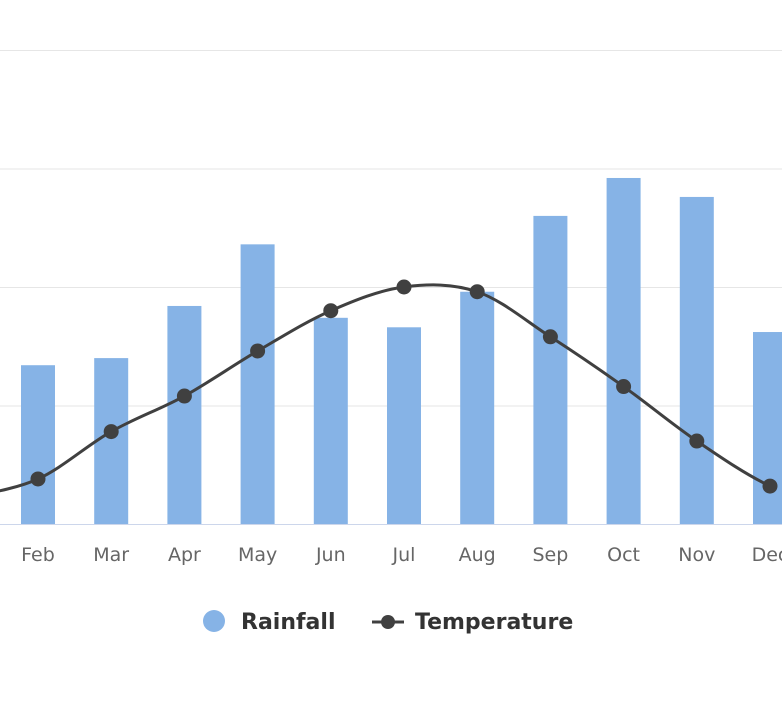 The width and height of the screenshot is (782, 704). What do you see at coordinates (550, 337) in the screenshot?
I see `temperature-point-sep` at bounding box center [550, 337].